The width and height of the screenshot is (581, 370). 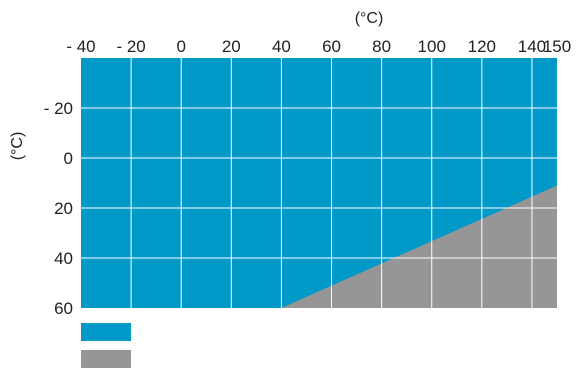 What do you see at coordinates (381, 46) in the screenshot?
I see `x-tick-label: 80` at bounding box center [381, 46].